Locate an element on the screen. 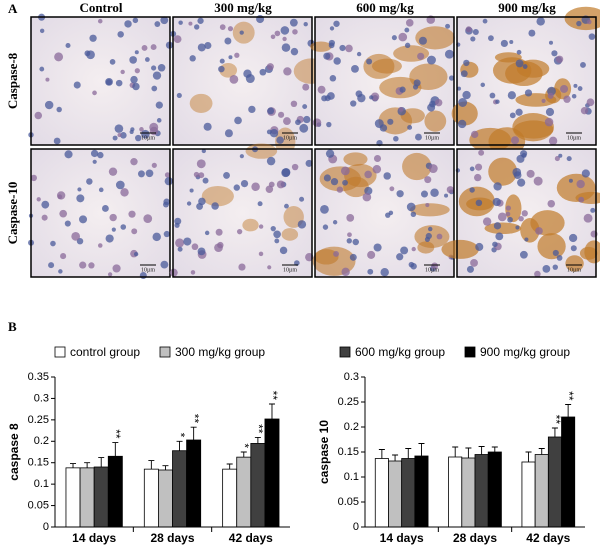 Image resolution: width=600 pixels, height=545 pixels. micrograph-frame is located at coordinates (526, 81).